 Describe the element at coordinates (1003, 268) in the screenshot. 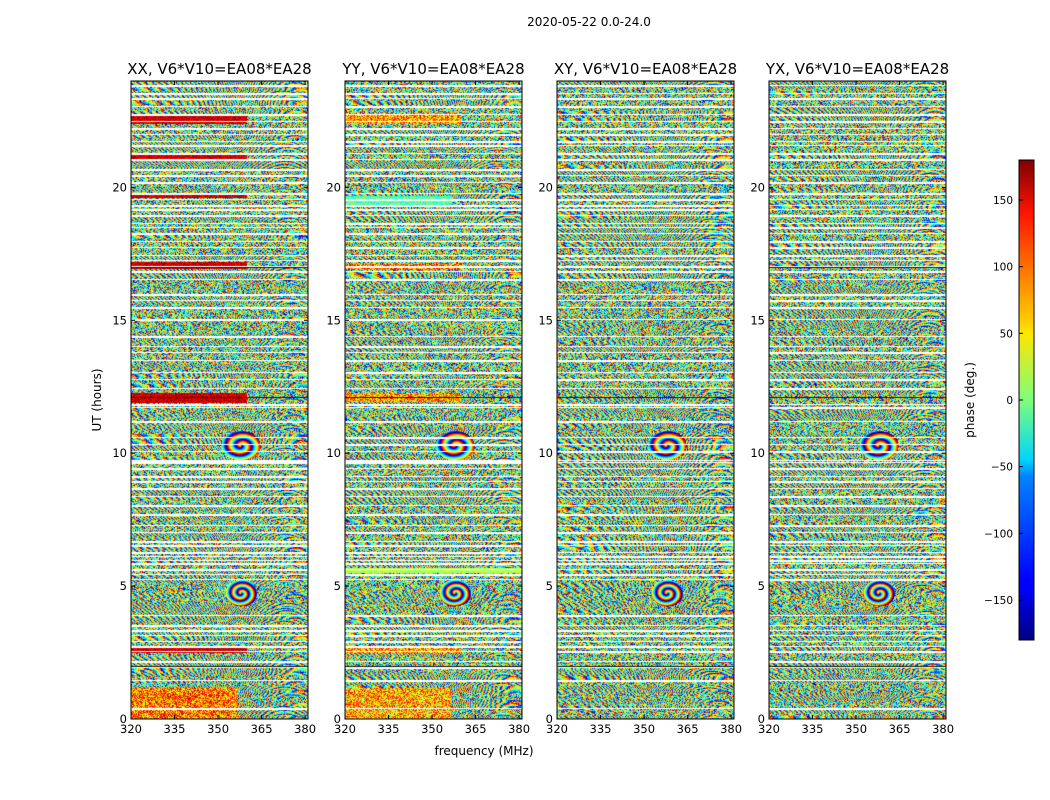

I see `colorbar-tick-label: 100` at that location.